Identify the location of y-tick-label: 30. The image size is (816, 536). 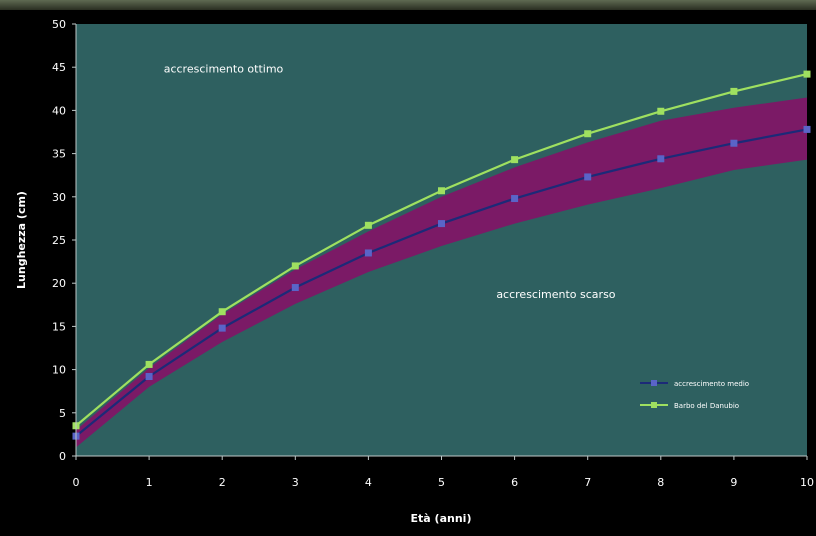
(59, 197).